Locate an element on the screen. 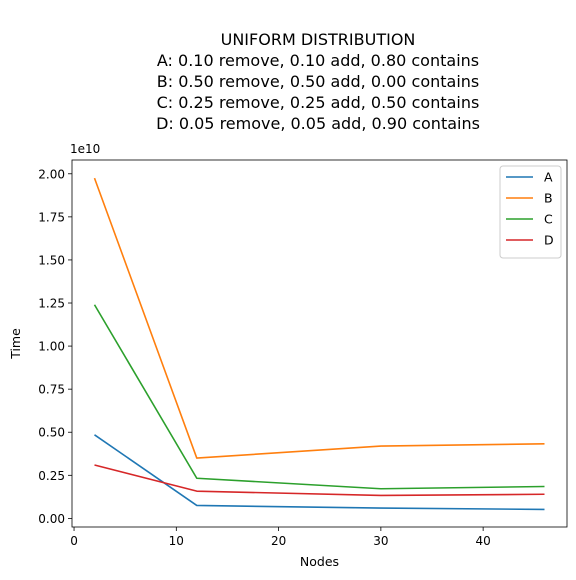  legend-box is located at coordinates (530, 212).